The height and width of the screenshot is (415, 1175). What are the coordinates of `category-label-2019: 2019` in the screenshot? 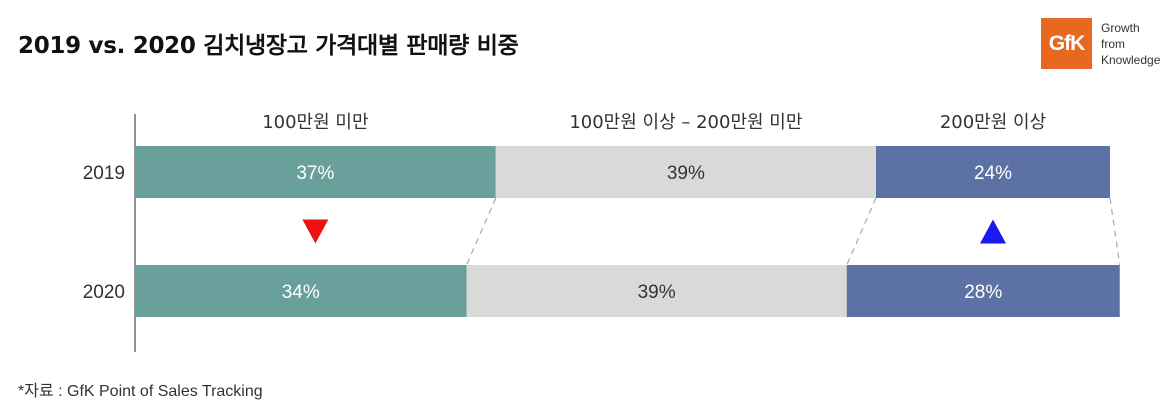 It's located at (104, 173).